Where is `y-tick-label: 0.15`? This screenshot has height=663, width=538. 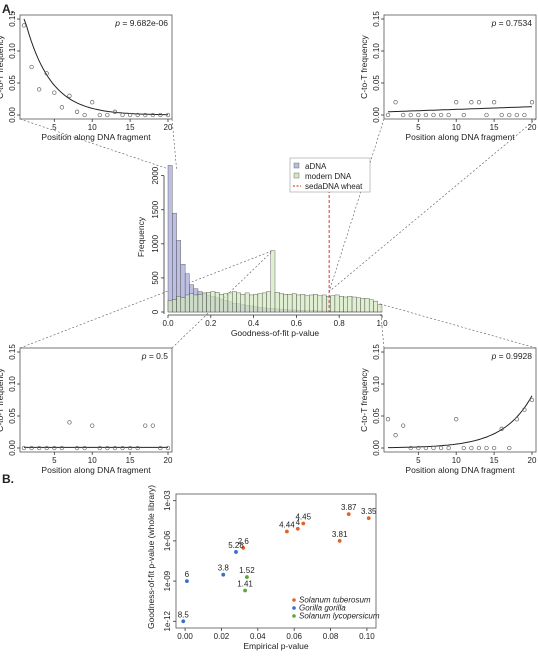
y-tick-label: 0.15 is located at coordinates (12, 352).